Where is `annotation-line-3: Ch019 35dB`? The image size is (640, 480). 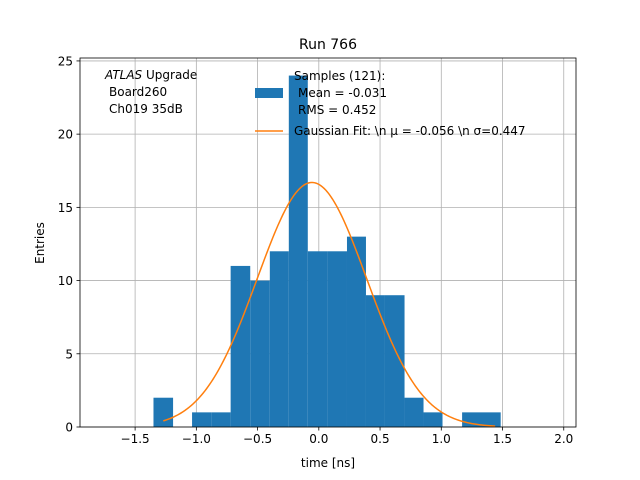
annotation-line-3: Ch019 35dB is located at coordinates (146, 109).